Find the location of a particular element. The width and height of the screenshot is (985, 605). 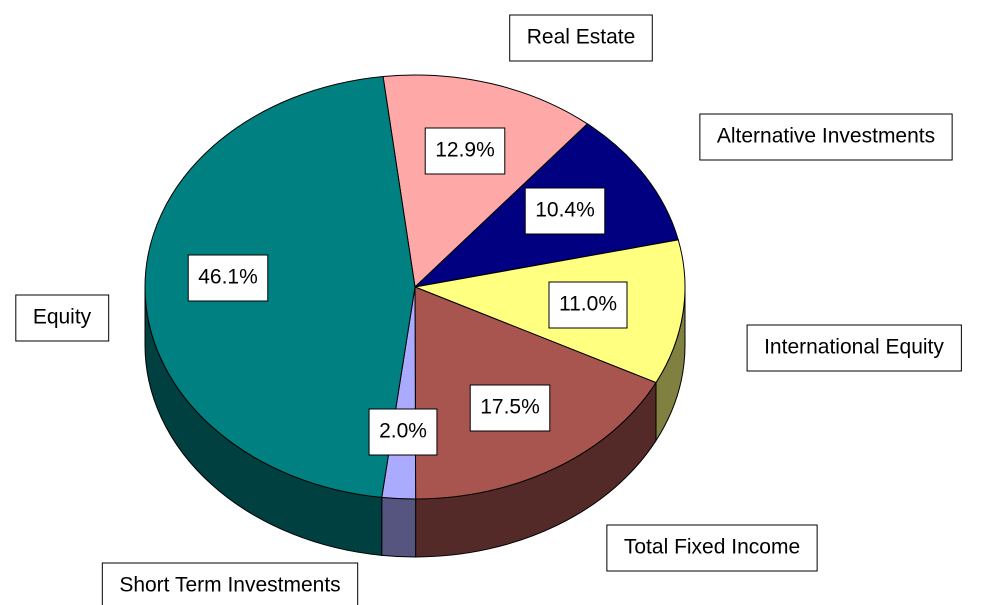

category-label: Alternative Investments is located at coordinates (826, 136).